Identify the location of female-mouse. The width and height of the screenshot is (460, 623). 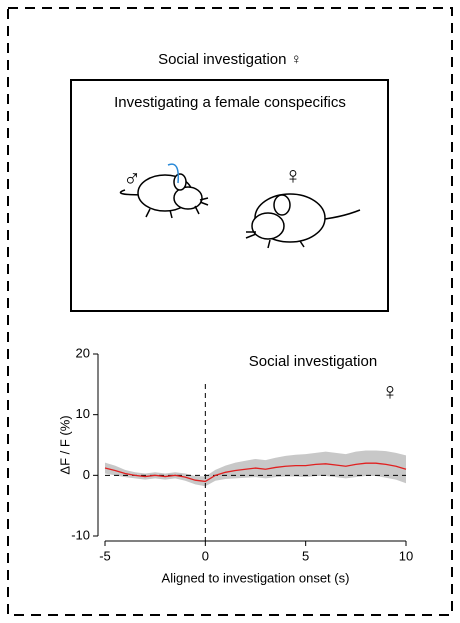
(303, 221).